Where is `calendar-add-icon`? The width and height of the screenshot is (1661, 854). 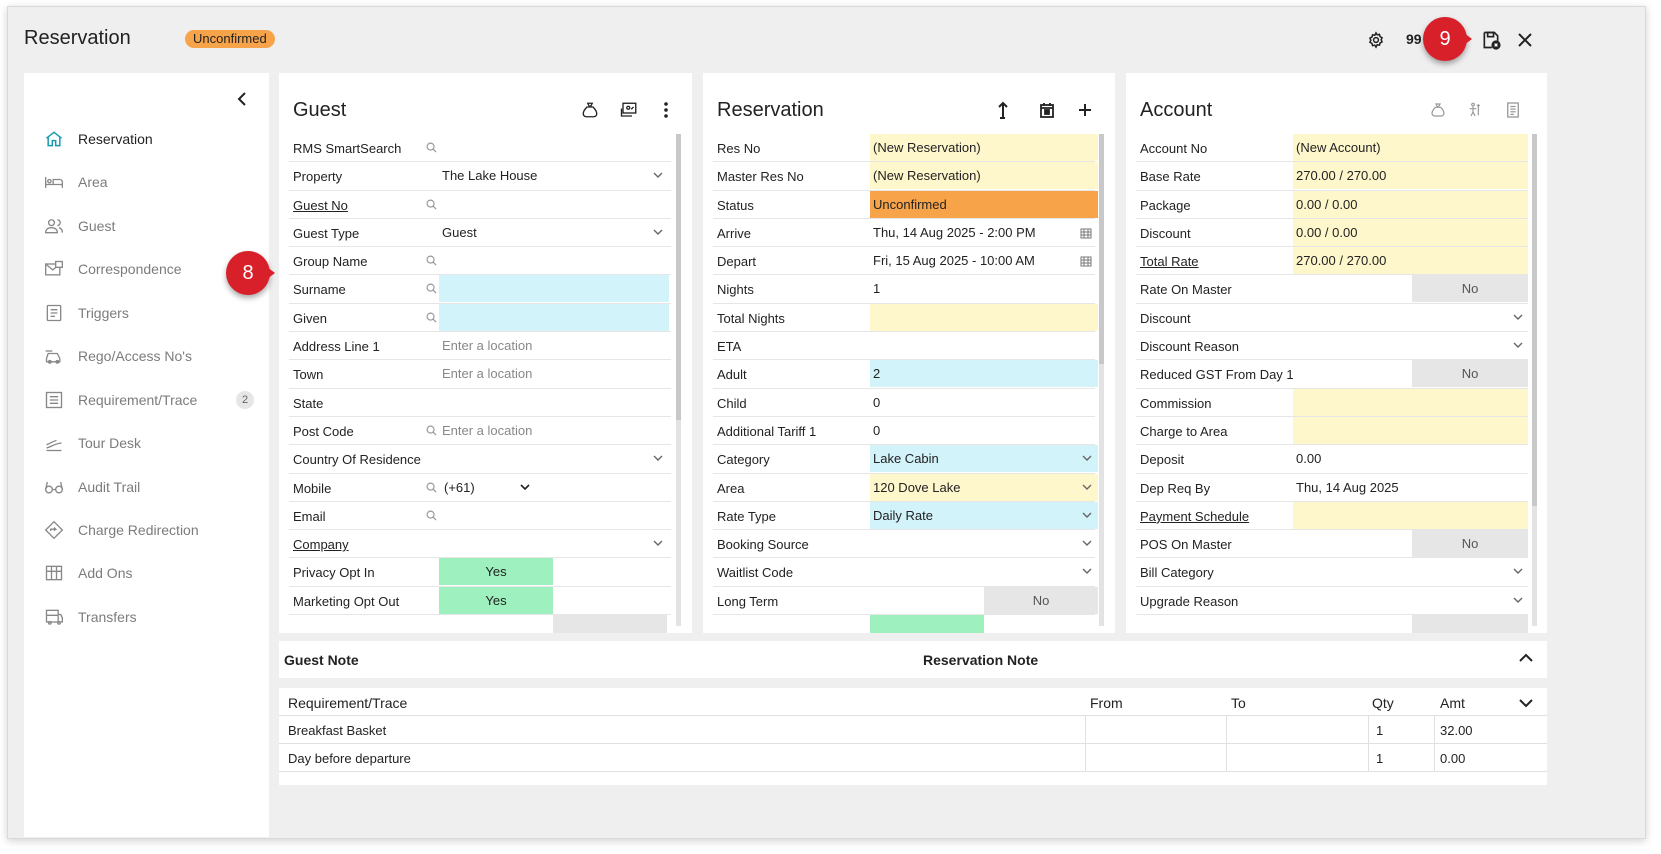
calendar-add-icon is located at coordinates (1047, 110).